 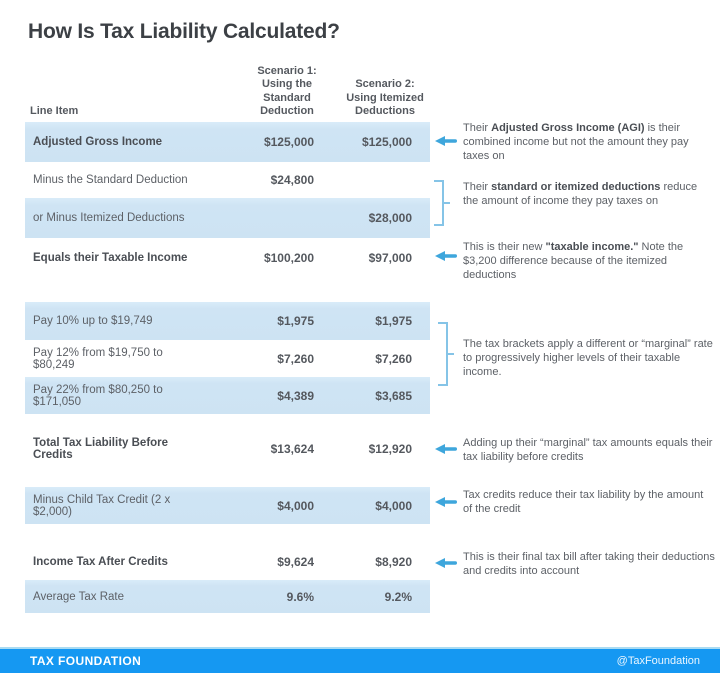 I want to click on table-row-itemized-deductions: or Minus Itemized Deductions $28,000, so click(x=227, y=218).